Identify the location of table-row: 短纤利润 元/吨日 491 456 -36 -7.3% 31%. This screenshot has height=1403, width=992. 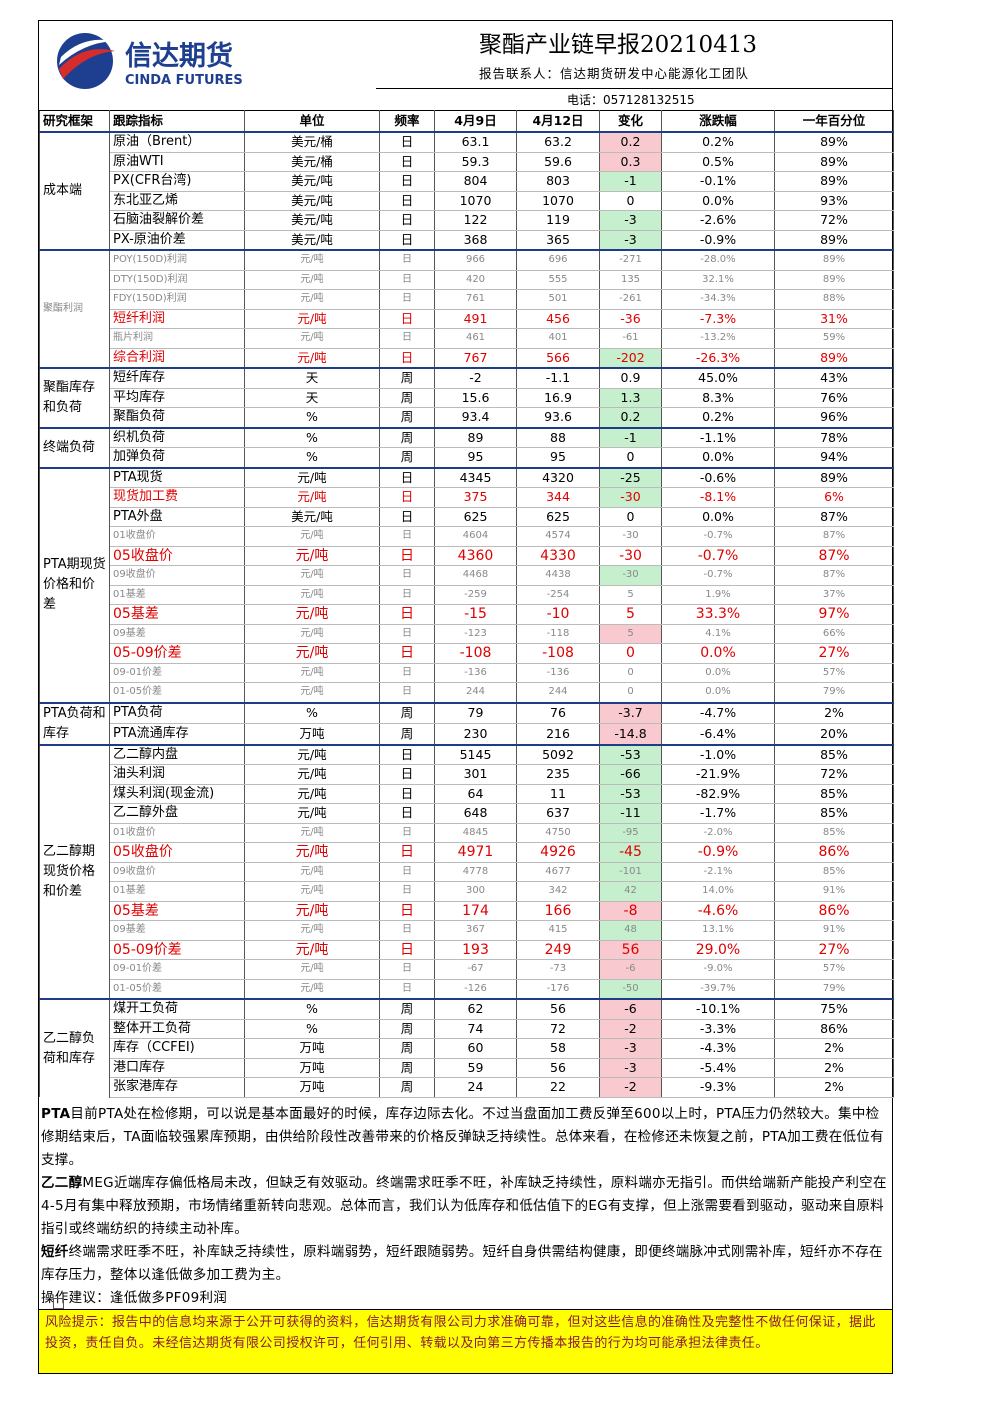
(467, 319).